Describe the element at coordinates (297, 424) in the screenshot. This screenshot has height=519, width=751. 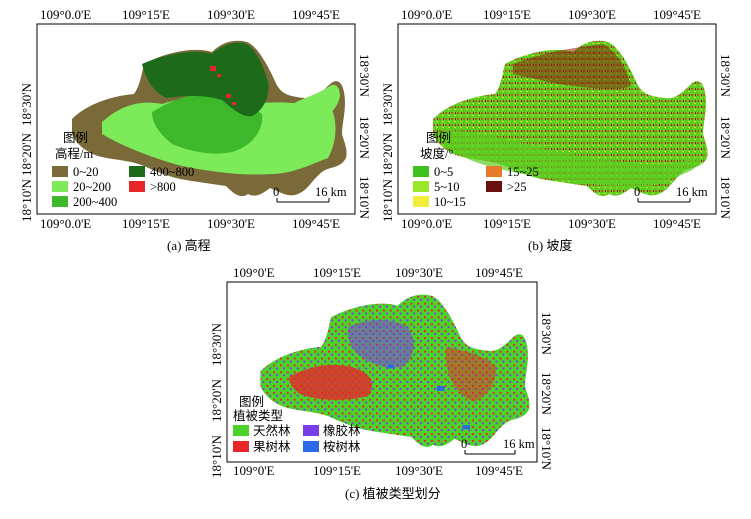
I see `legend: 图例 植被类型 天然林 橡胶林 果树林 桉树林` at that location.